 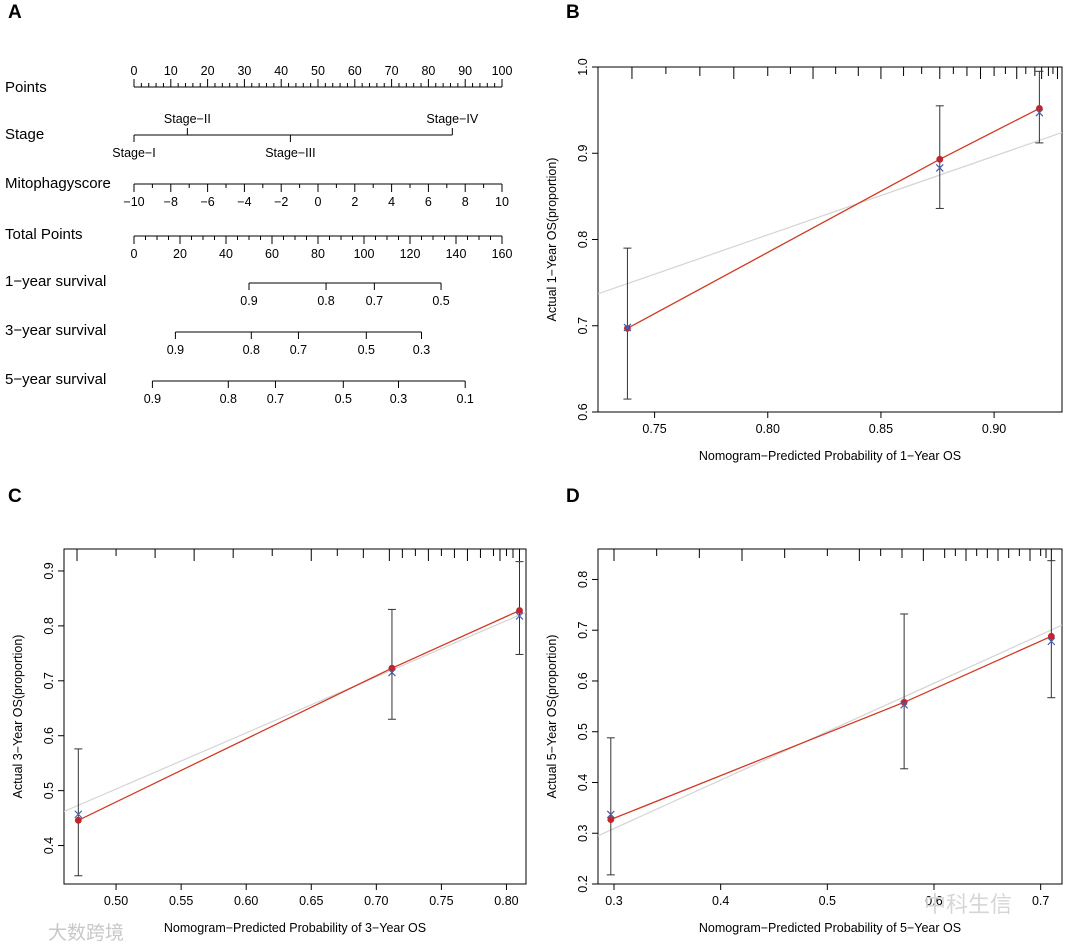 I want to click on x-tick-label: 0.75, so click(x=441, y=901).